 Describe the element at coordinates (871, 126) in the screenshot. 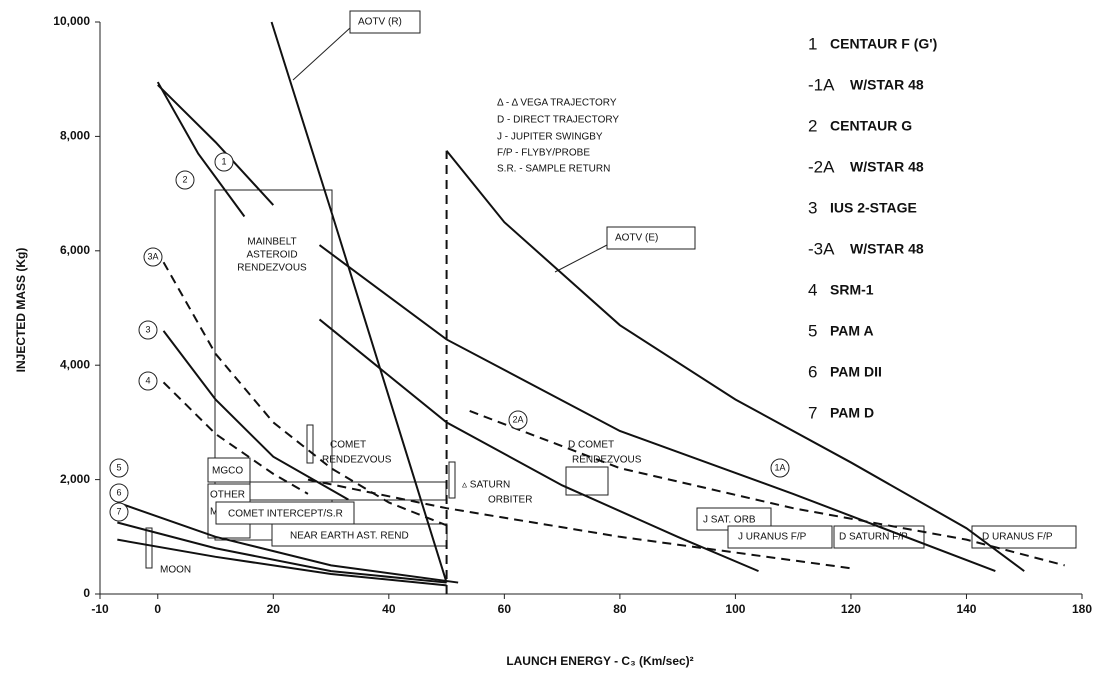

I see `legend-text: CENTAUR G` at that location.